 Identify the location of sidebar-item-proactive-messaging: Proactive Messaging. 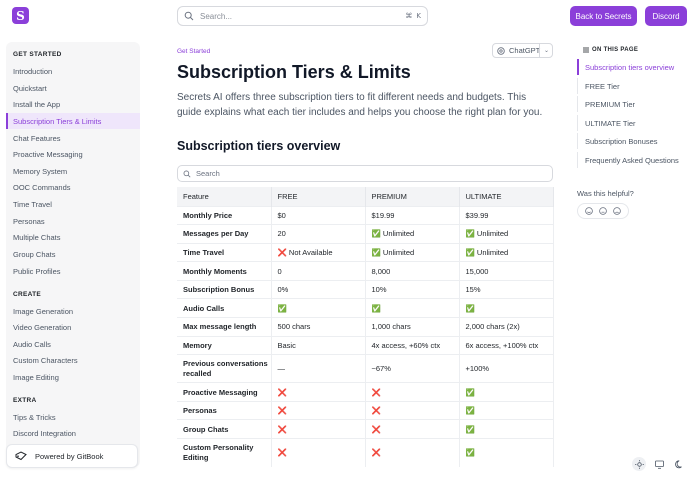
(48, 154).